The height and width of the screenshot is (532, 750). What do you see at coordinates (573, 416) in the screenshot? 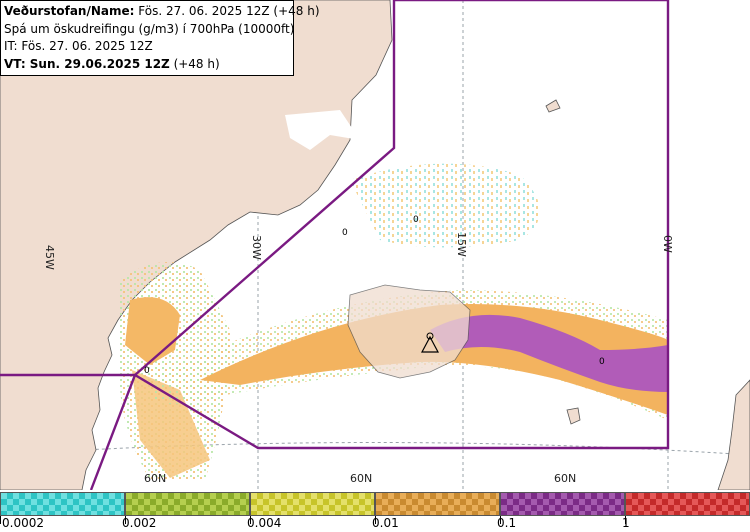
I see `faroe-islands` at bounding box center [573, 416].